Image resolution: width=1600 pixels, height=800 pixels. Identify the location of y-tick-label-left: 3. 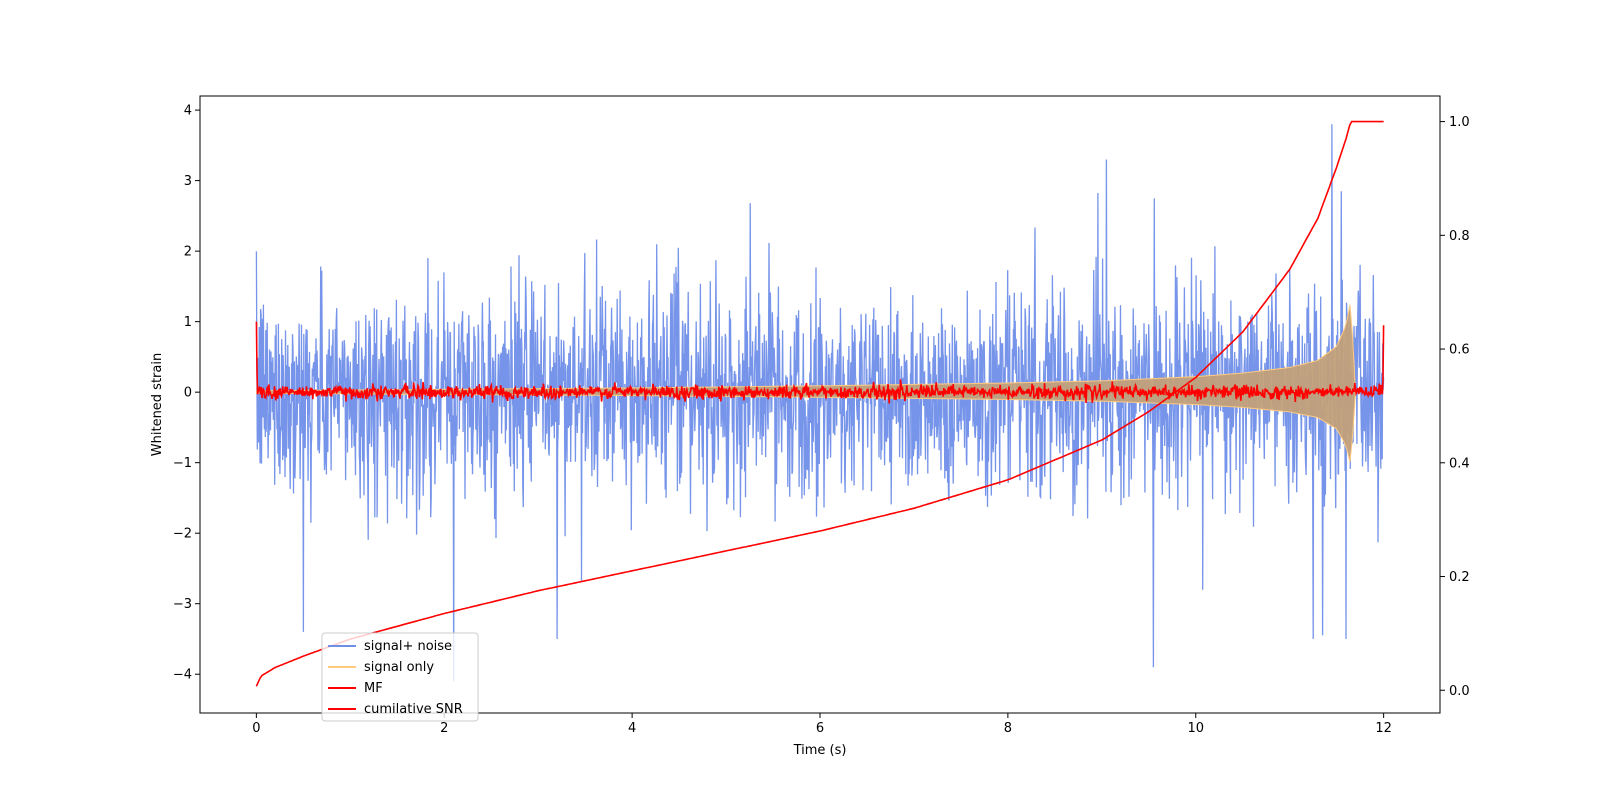
(188, 181).